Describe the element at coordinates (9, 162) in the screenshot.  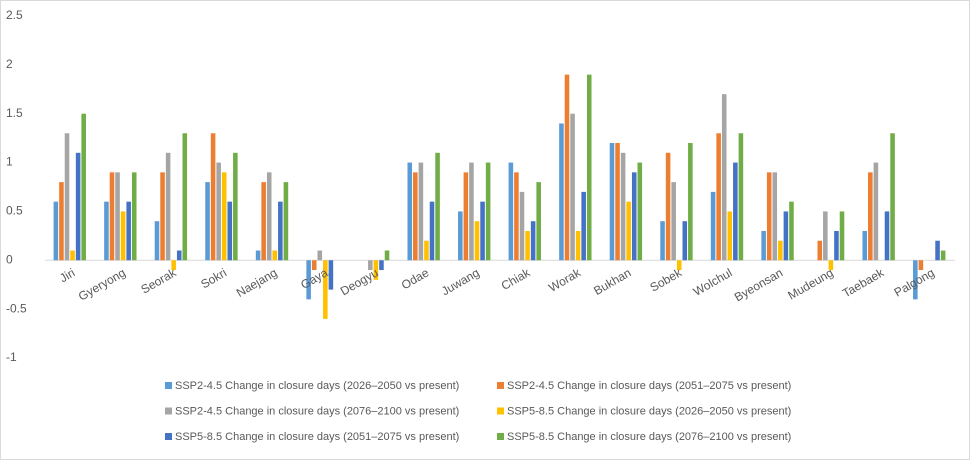
I see `y-tick-label: 1` at that location.